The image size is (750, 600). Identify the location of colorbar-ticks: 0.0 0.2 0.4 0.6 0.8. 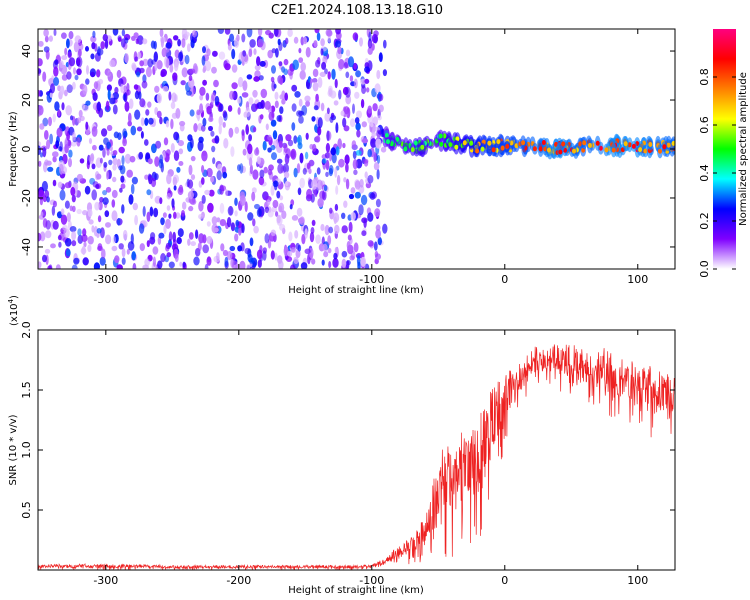
(717, 173).